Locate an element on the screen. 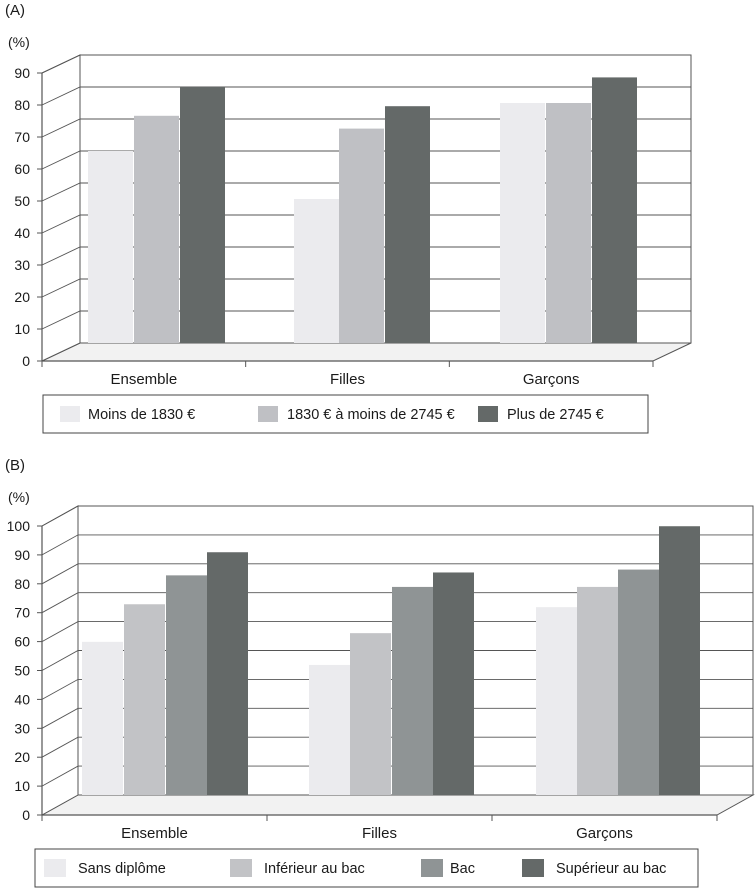 The height and width of the screenshot is (889, 756). legend-label: 1830 € à moins de 2745 € is located at coordinates (371, 415).